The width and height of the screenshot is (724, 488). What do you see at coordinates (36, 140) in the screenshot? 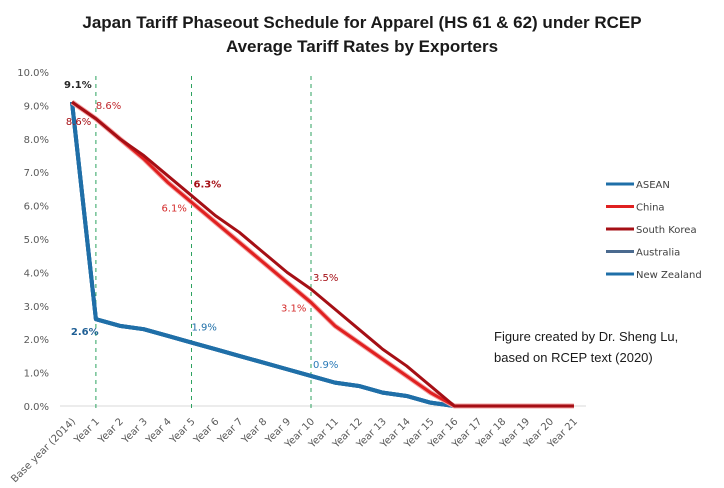
I see `y-tick-label: 8.0%` at bounding box center [36, 140].